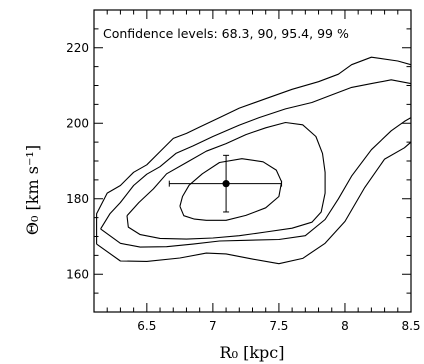  I want to click on y-axis-label: Θ₀ [km s⁻¹], so click(32, 190).